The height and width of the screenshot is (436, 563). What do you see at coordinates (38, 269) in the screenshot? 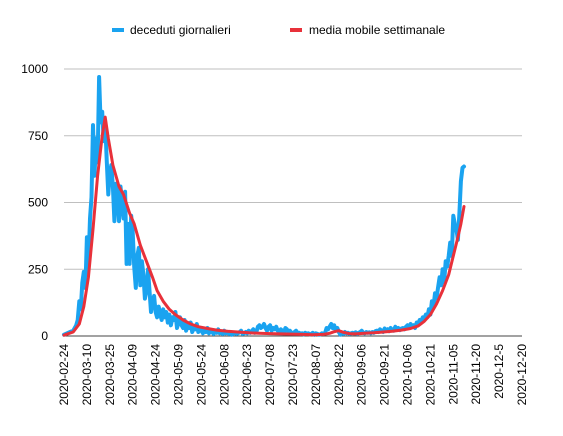
I see `y-tick-label: 250` at bounding box center [38, 269].